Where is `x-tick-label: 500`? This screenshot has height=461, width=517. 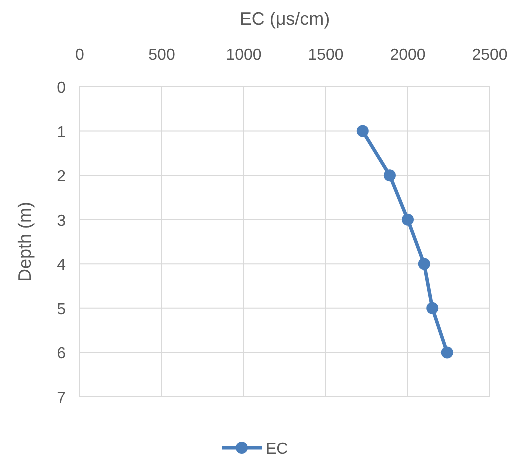 x-tick-label: 500 is located at coordinates (162, 55).